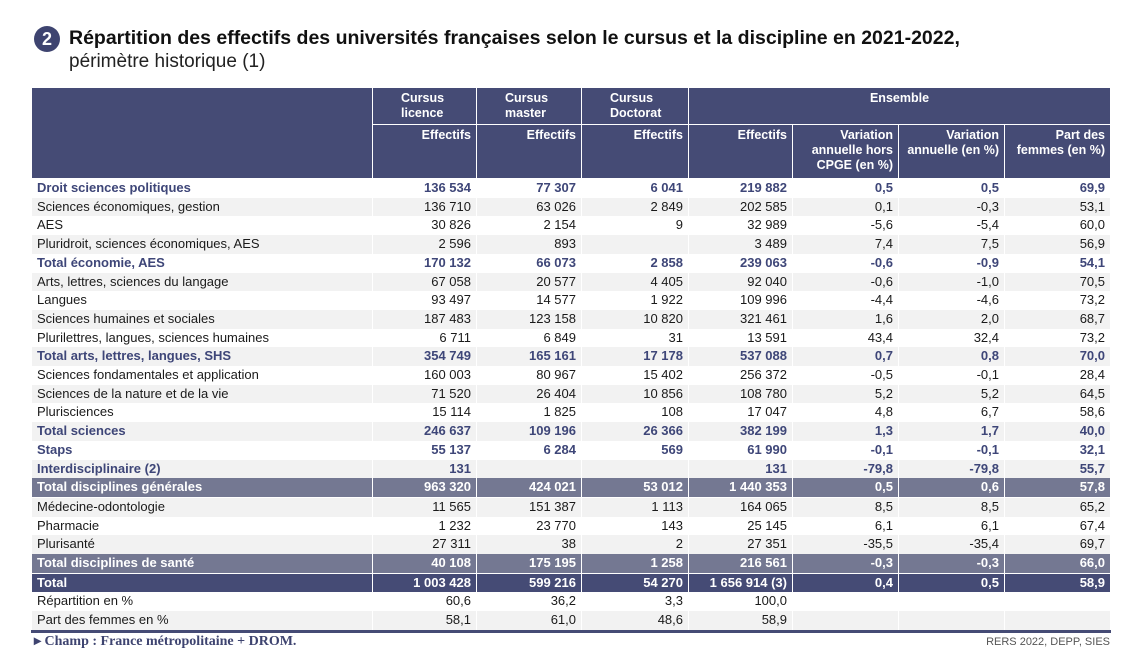  Describe the element at coordinates (167, 61) in the screenshot. I see `title-line2: périmètre historique (1)` at that location.